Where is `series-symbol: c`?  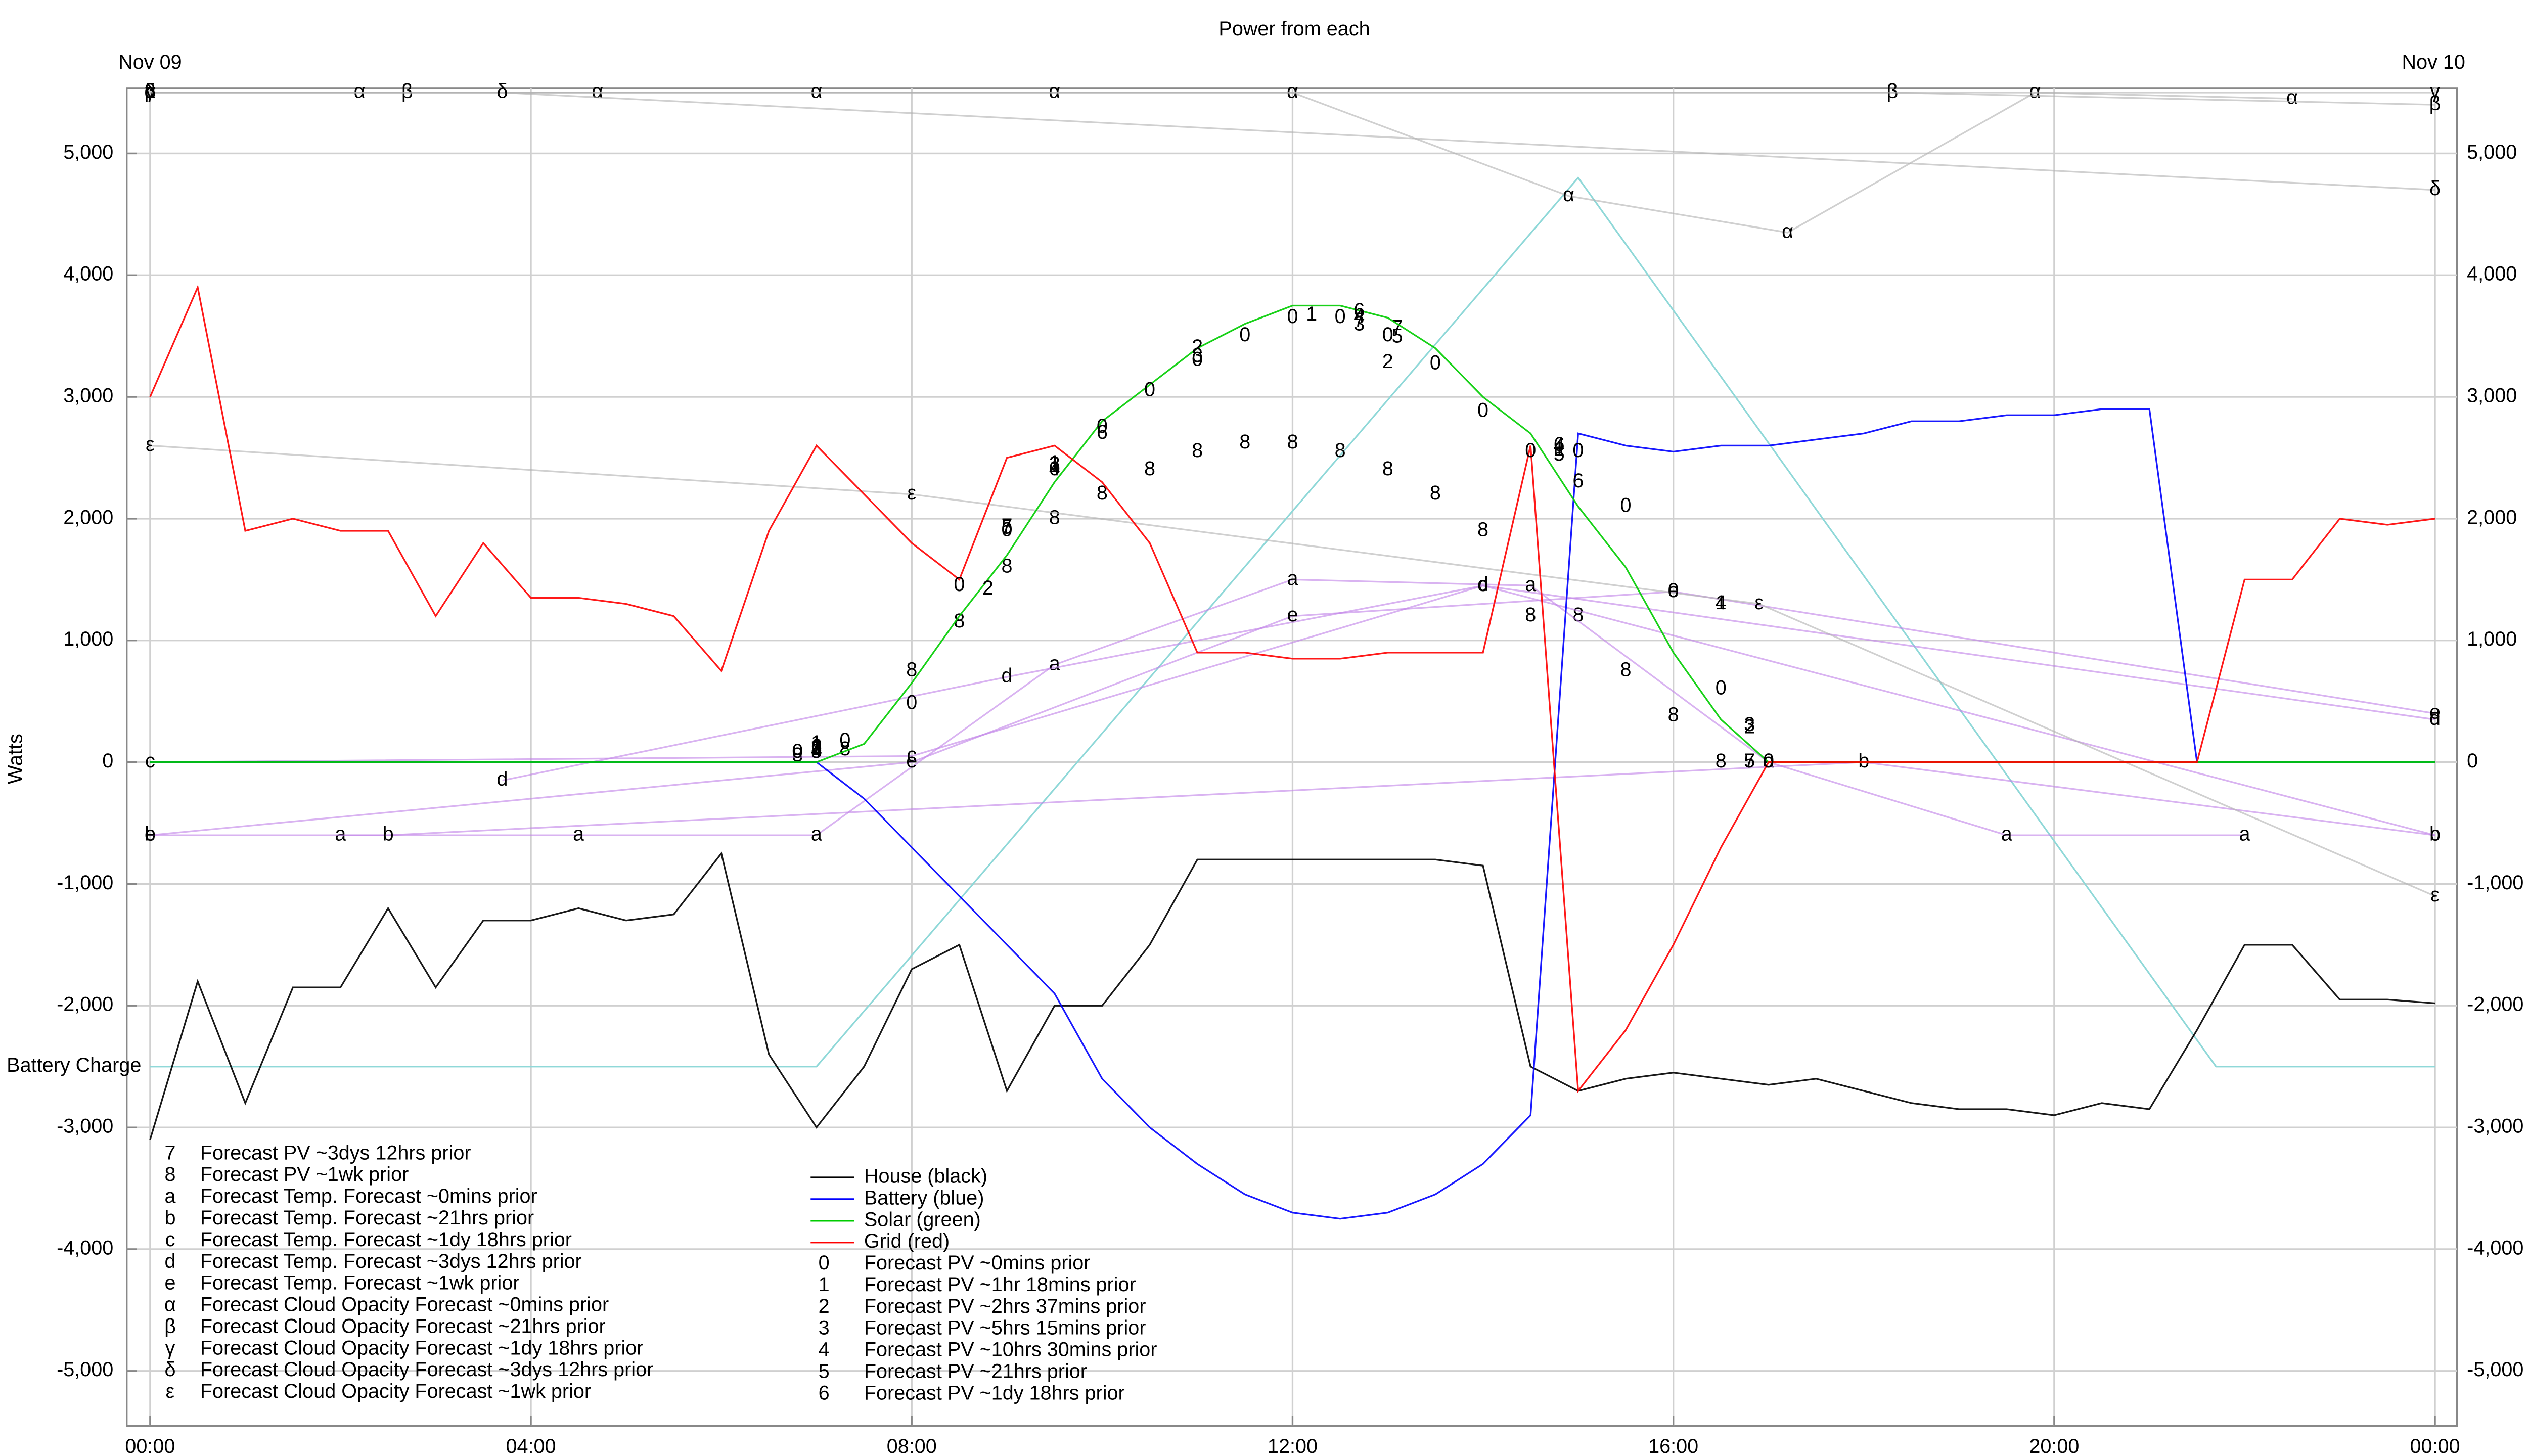 series-symbol: c is located at coordinates (1483, 584).